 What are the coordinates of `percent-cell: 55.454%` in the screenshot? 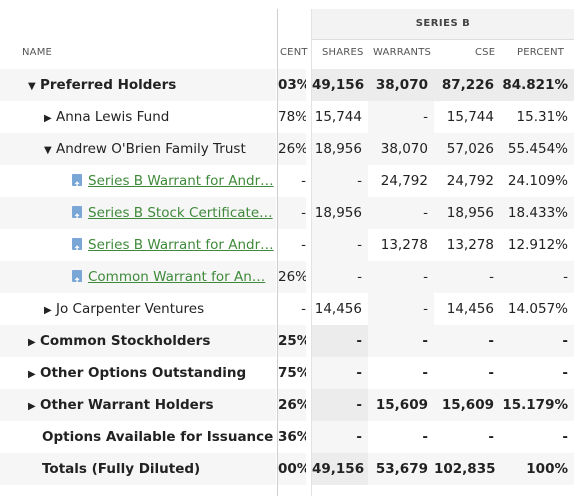 It's located at (537, 149).